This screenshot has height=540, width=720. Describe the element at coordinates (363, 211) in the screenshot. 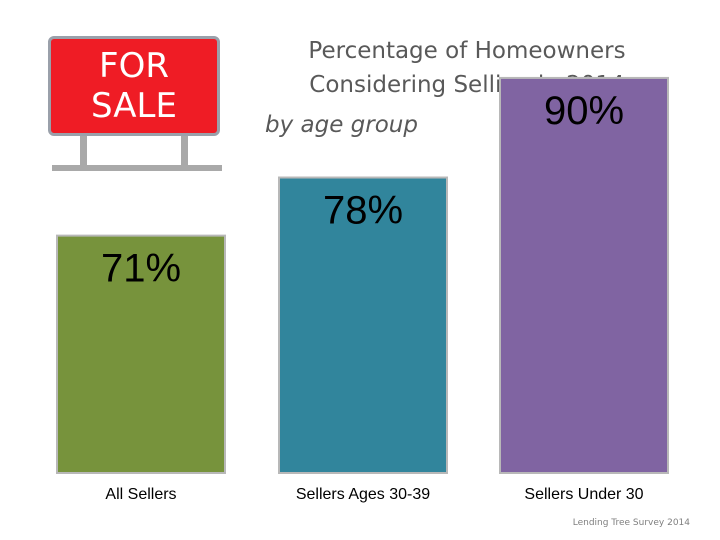

I see `bar-value-label-1: 78%` at that location.